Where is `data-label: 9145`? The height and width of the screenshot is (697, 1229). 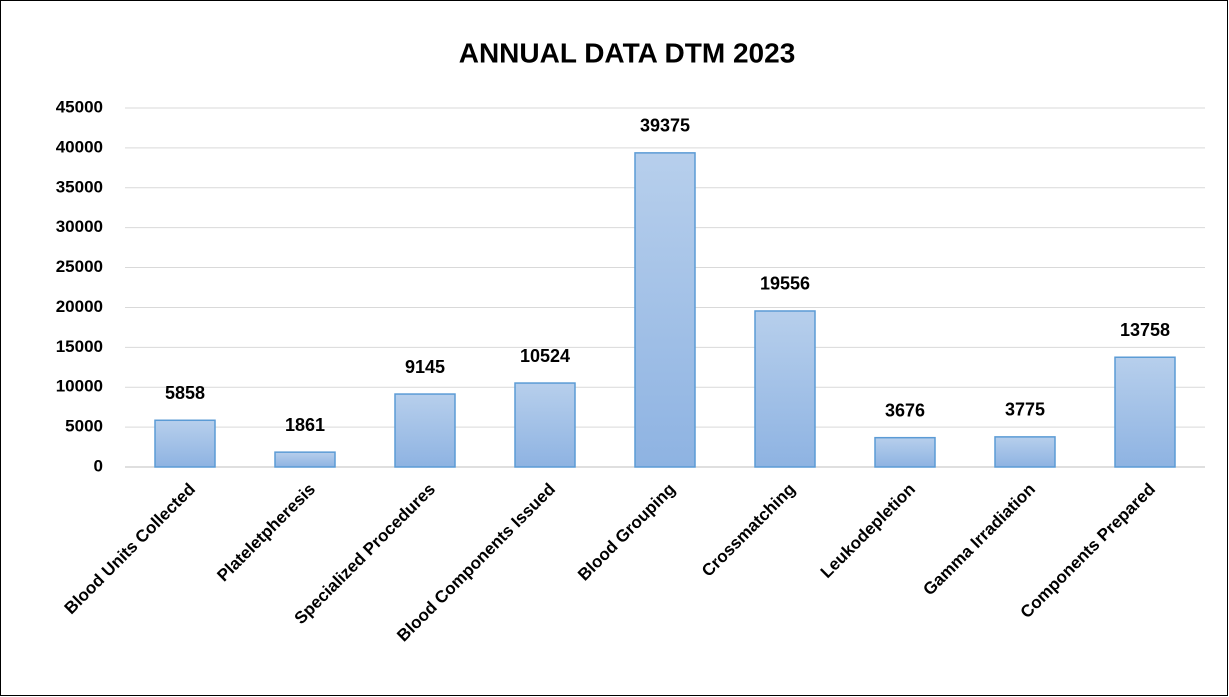 data-label: 9145 is located at coordinates (425, 367).